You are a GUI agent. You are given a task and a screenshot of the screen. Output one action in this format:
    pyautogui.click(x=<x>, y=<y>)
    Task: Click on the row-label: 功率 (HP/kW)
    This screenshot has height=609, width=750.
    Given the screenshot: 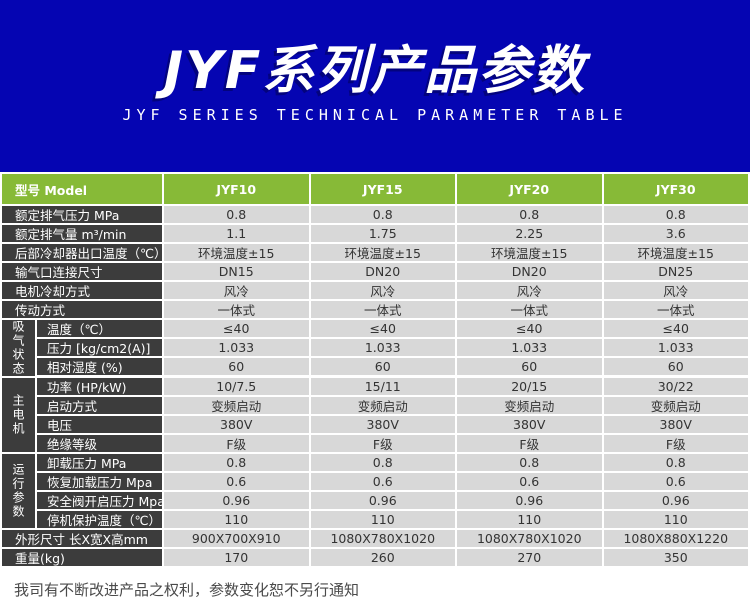 What is the action you would take?
    pyautogui.click(x=99, y=386)
    